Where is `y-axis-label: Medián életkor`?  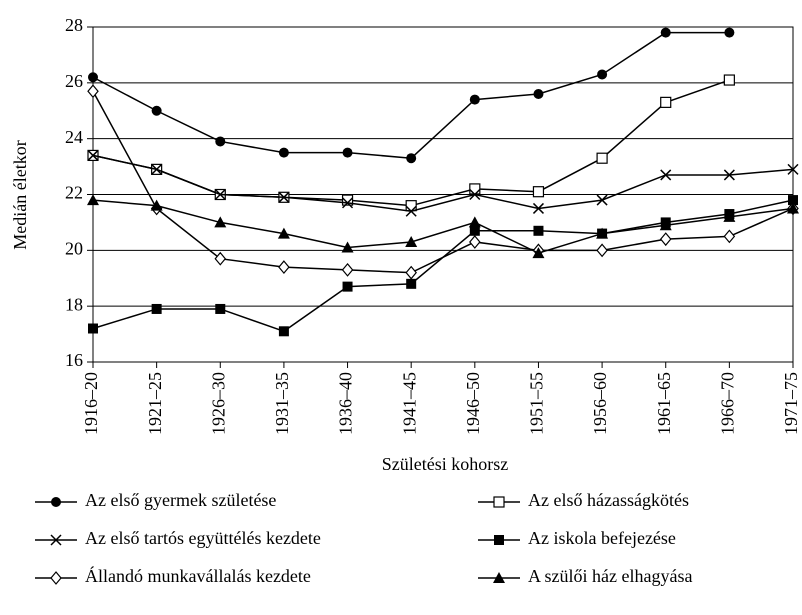
y-axis-label: Medián életkor is located at coordinates (20, 194).